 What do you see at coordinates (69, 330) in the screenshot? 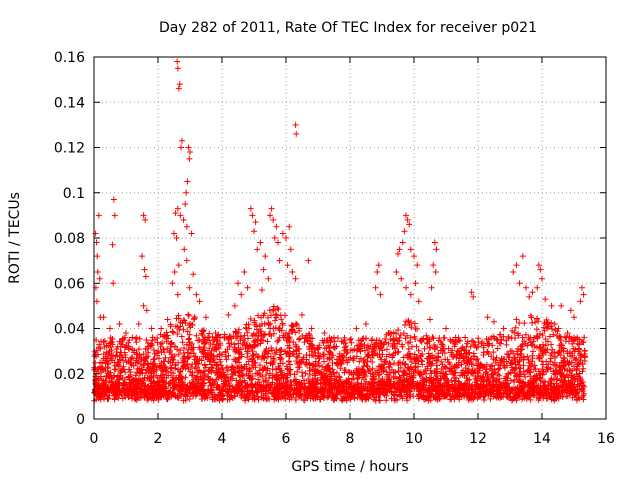
I see `y-tick-label: 0.04` at bounding box center [69, 330].